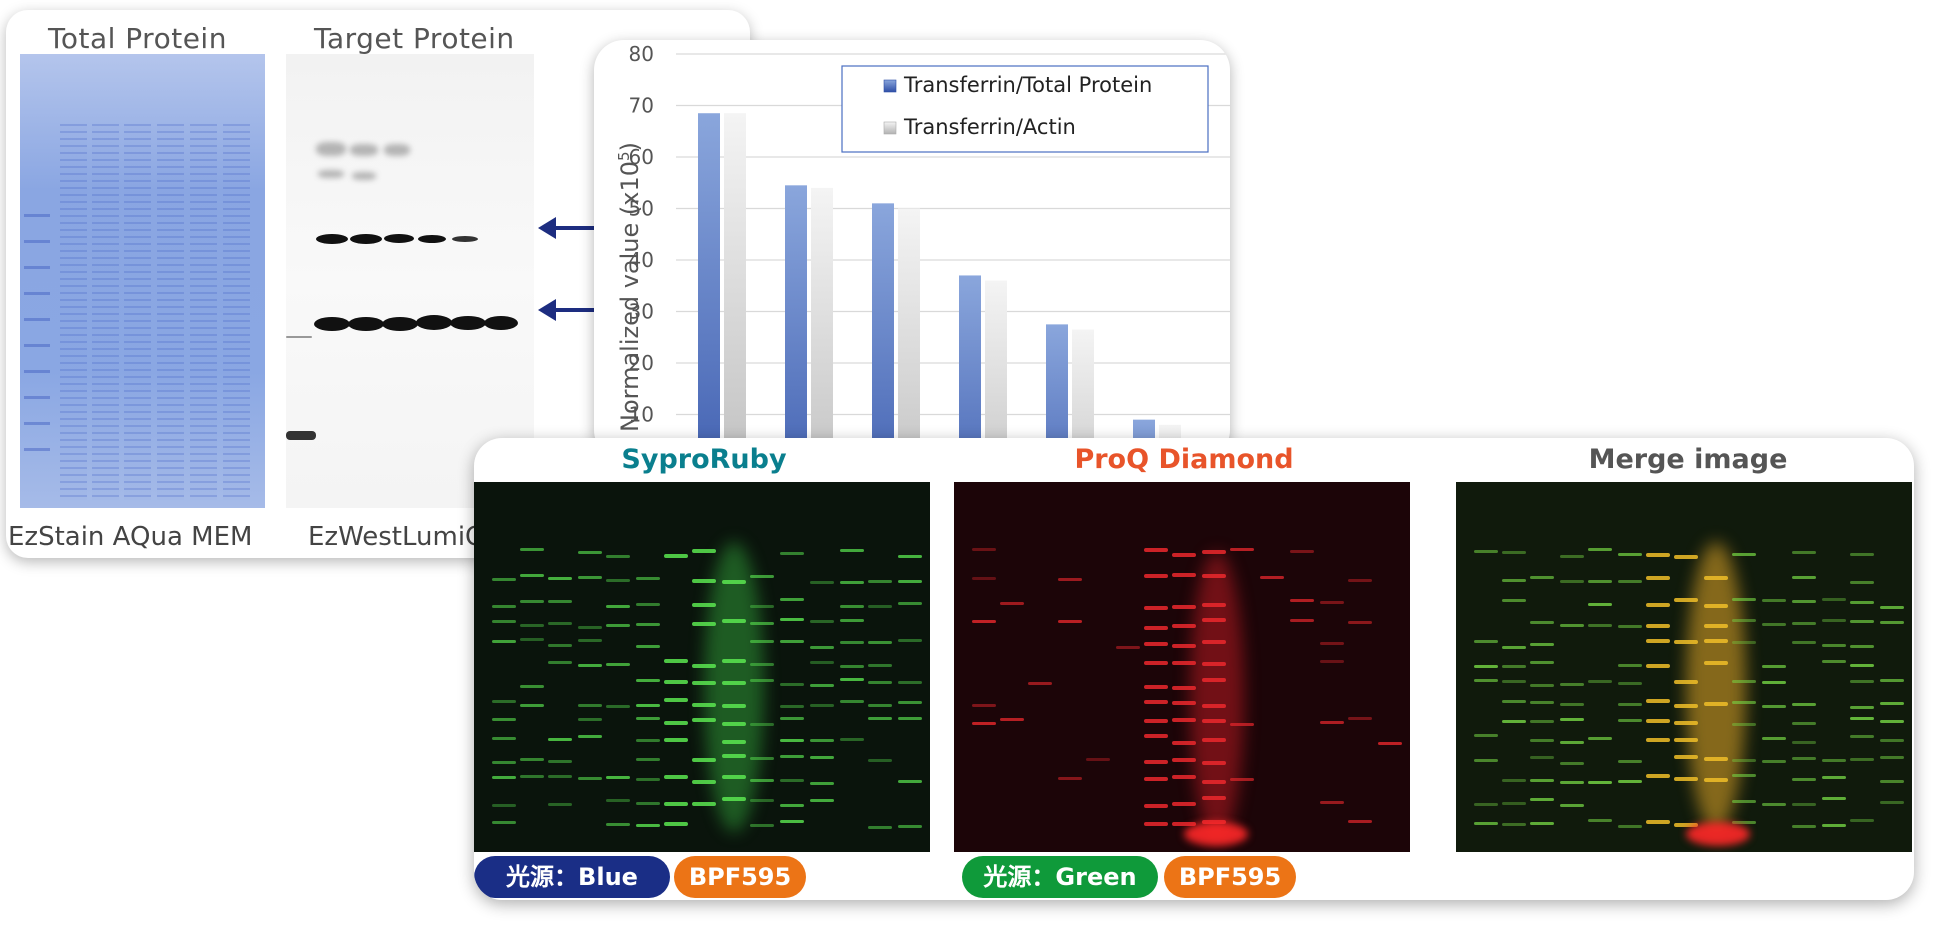 This screenshot has width=1942, height=930. I want to click on arrow-left-icon, so click(569, 228).